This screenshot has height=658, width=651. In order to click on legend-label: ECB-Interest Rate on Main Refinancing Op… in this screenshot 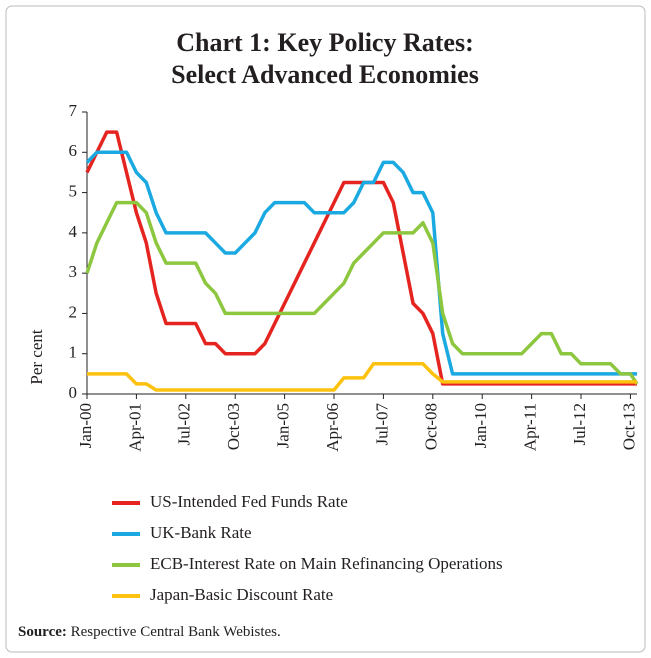, I will do `click(326, 563)`.